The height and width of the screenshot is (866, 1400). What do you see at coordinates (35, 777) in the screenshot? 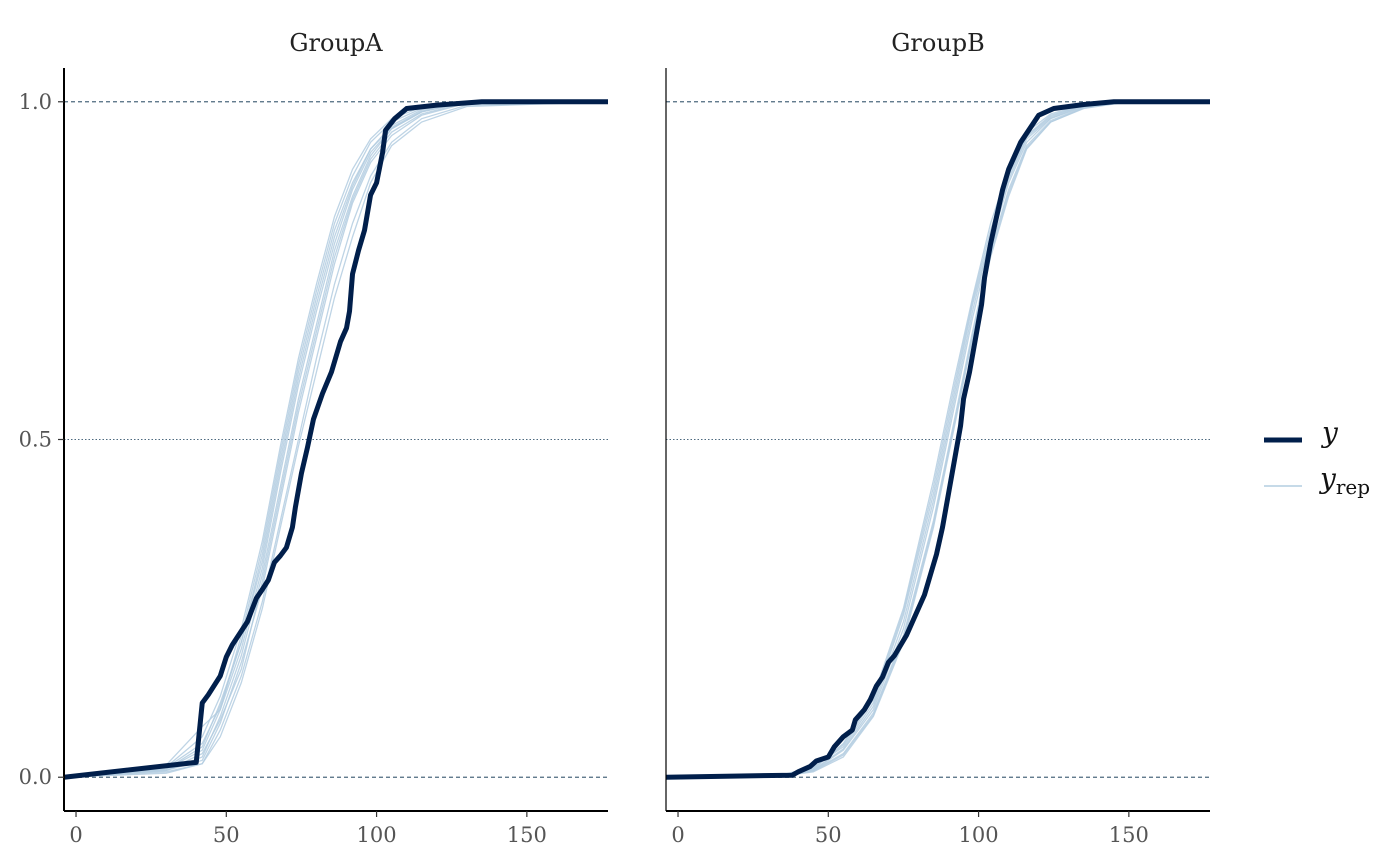
I see `y-tick-label: 0.0` at bounding box center [35, 777].